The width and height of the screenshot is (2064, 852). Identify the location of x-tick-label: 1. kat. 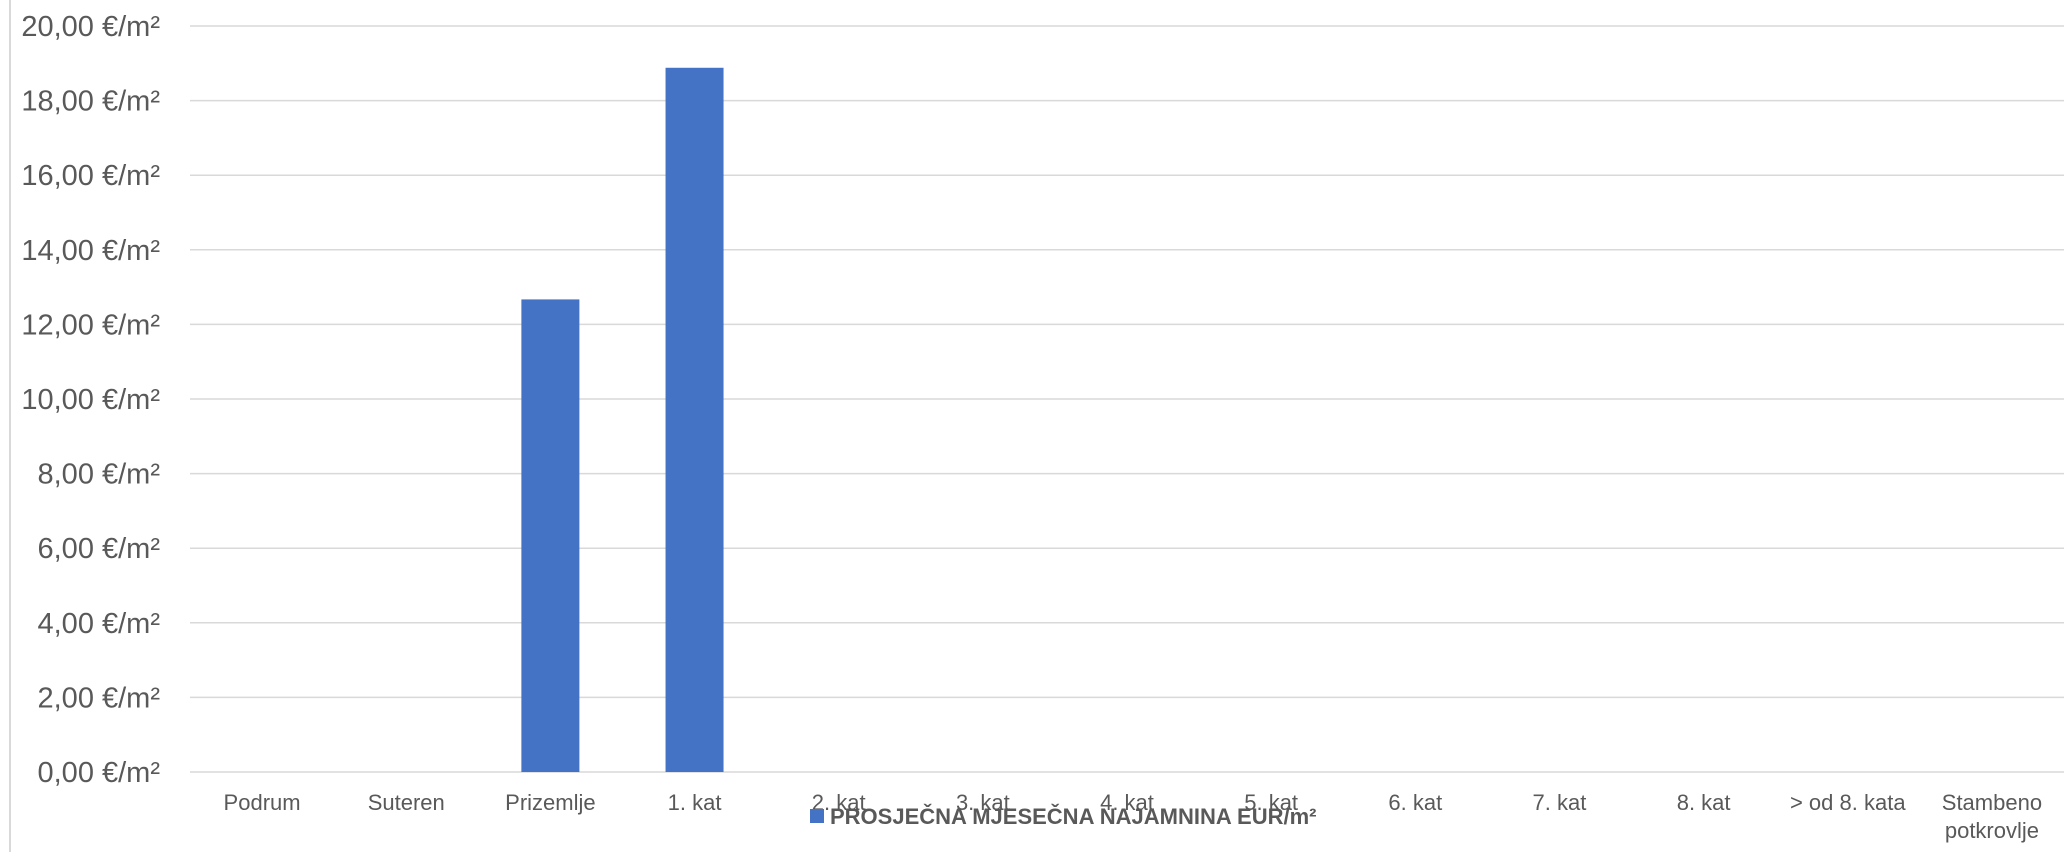
(695, 802).